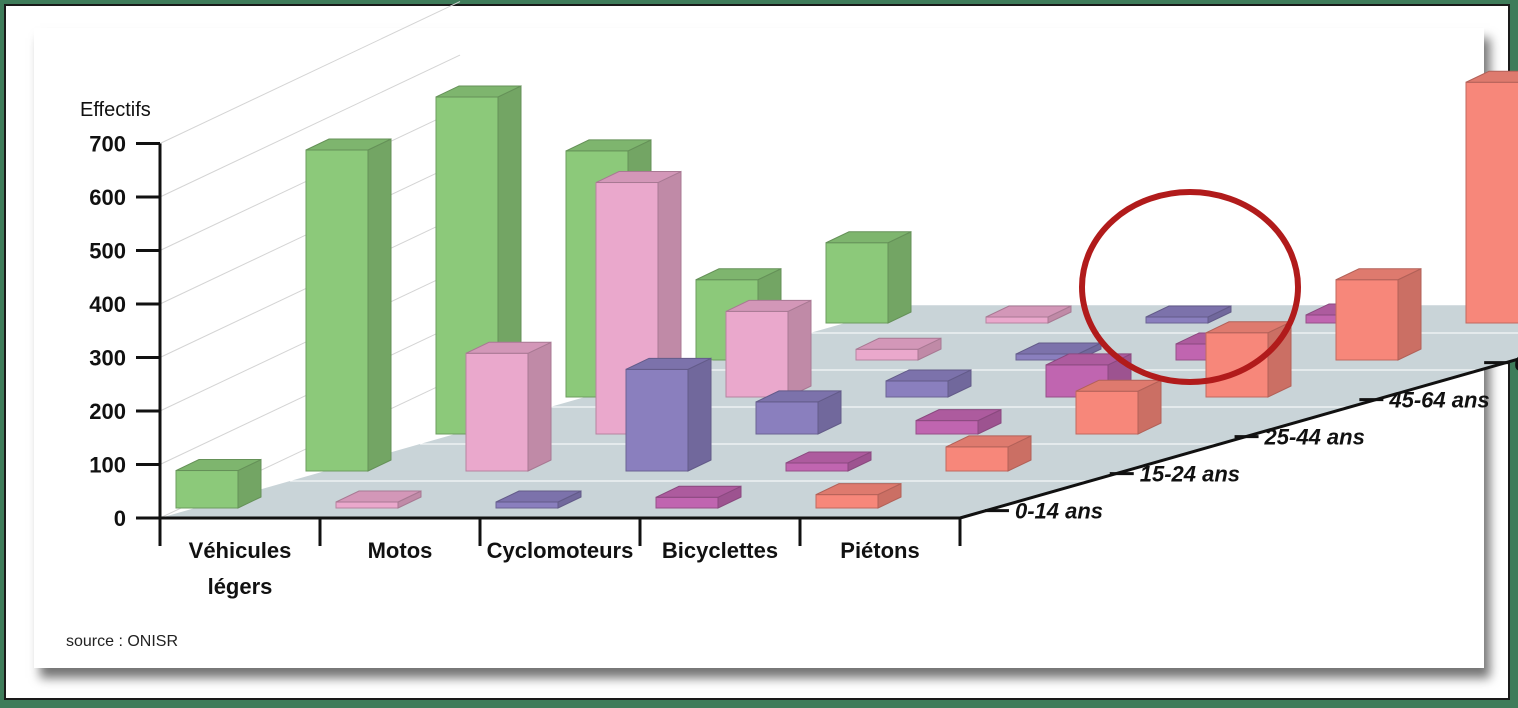  What do you see at coordinates (120, 518) in the screenshot?
I see `y-tick-label: 0` at bounding box center [120, 518].